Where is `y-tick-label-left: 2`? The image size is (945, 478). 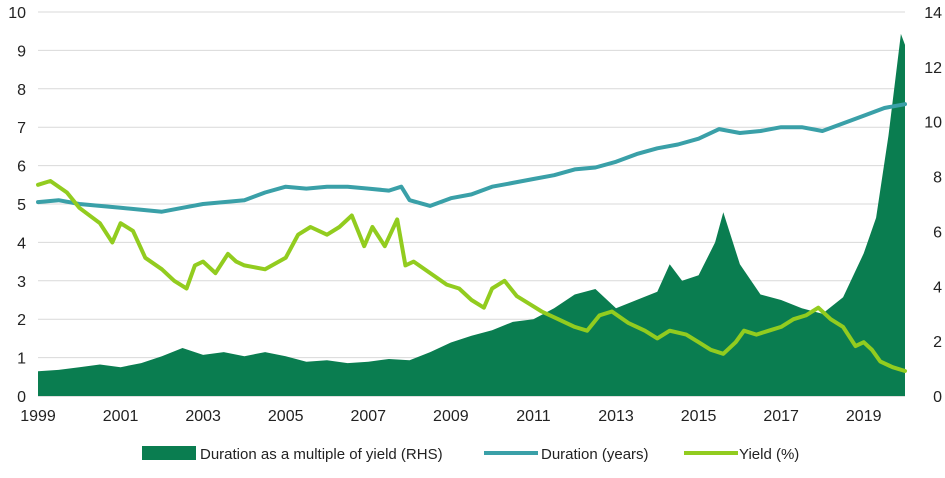 y-tick-label-left: 2 is located at coordinates (21, 320).